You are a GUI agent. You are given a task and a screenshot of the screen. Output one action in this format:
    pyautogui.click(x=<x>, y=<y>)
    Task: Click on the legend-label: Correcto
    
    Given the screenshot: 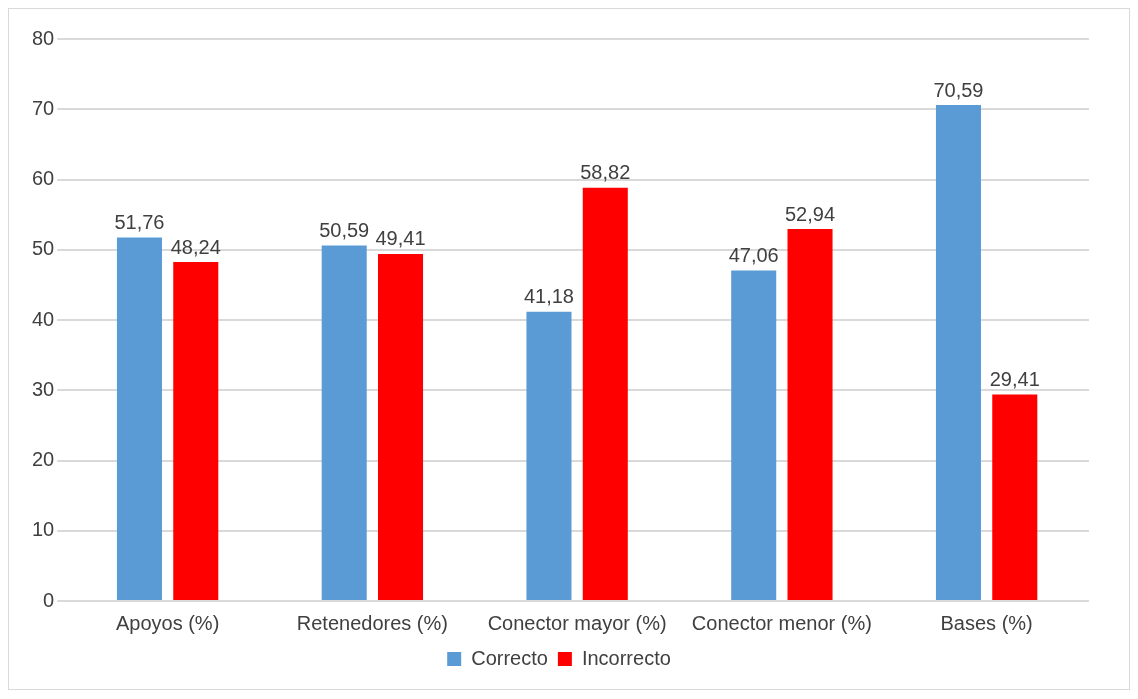 What is the action you would take?
    pyautogui.click(x=509, y=657)
    